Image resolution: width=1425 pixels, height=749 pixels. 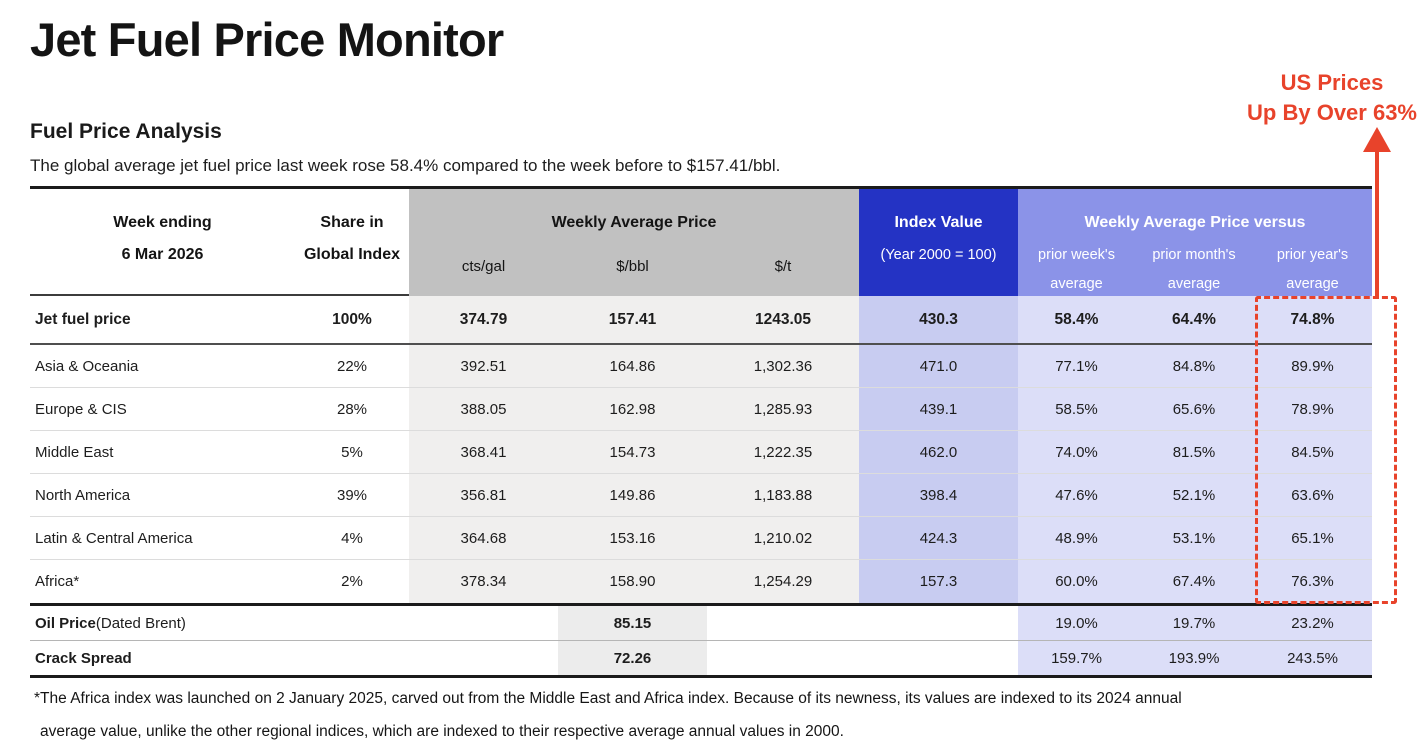 I want to click on vs-year-value: 76.3%, so click(x=1312, y=581).